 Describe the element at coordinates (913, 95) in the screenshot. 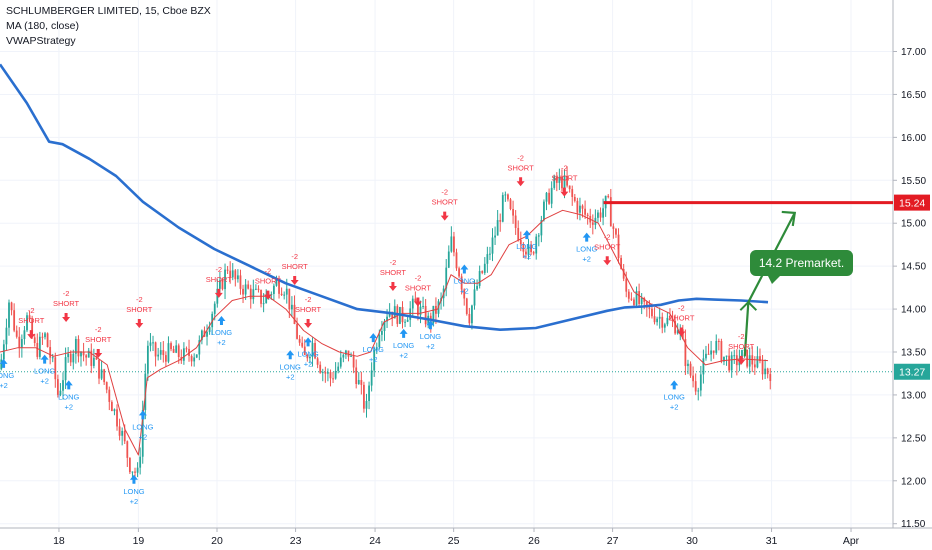

I see `y-tick-label: 16.50` at that location.